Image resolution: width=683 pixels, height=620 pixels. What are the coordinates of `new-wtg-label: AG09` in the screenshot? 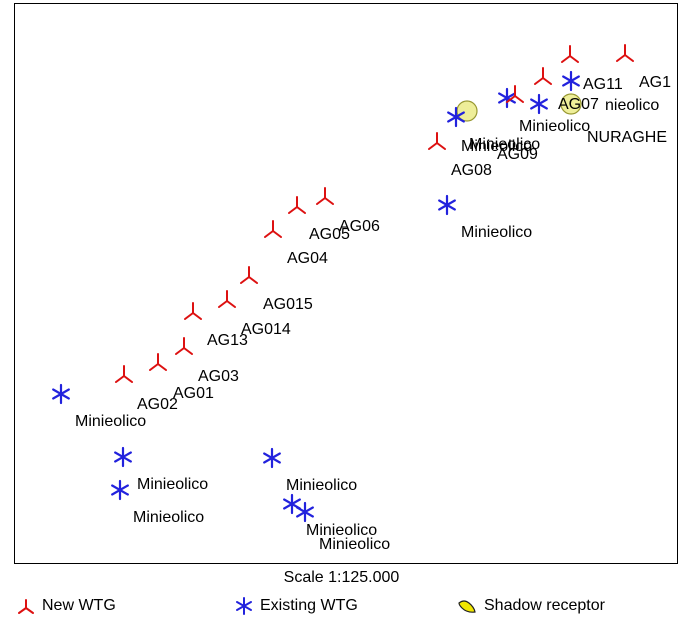 It's located at (517, 154).